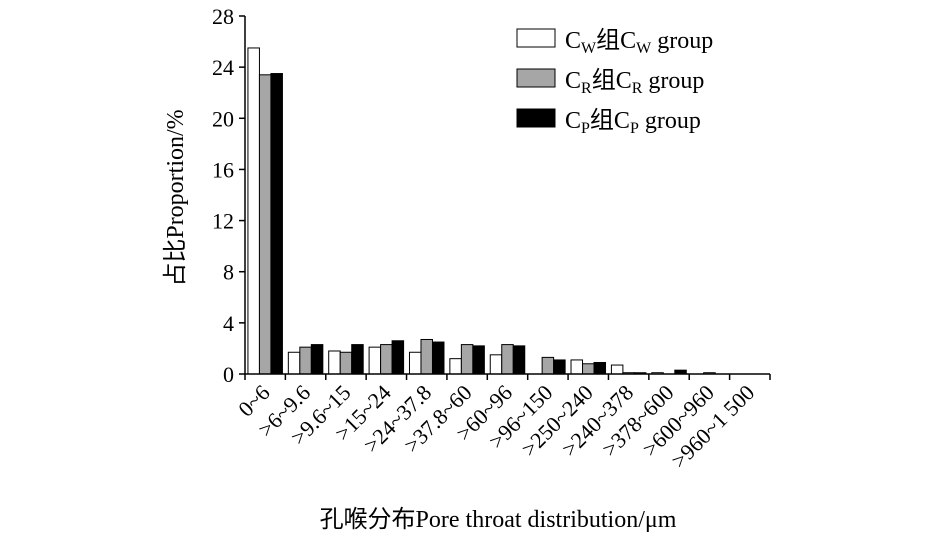  What do you see at coordinates (228, 374) in the screenshot?
I see `y-tick-label: 0` at bounding box center [228, 374].